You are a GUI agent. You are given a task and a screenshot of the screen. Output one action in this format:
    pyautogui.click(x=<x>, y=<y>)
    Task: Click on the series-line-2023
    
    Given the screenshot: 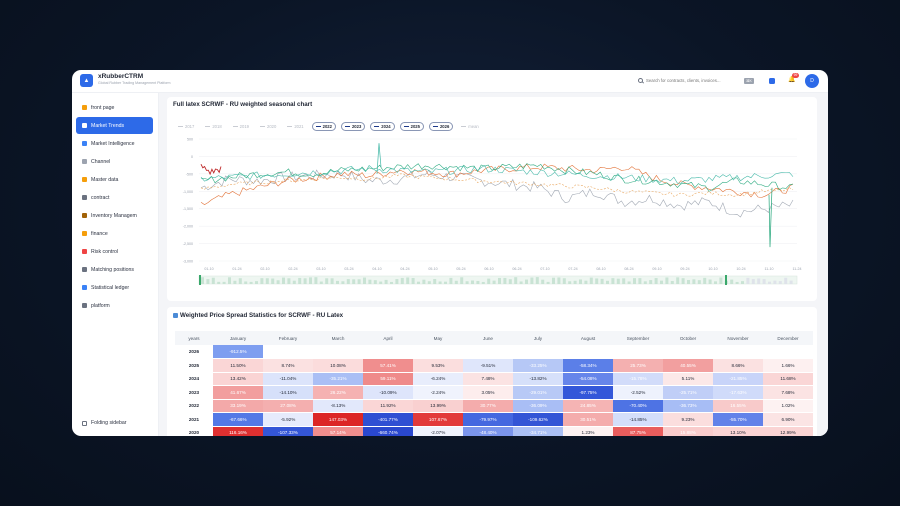 What is the action you would take?
    pyautogui.click(x=497, y=184)
    